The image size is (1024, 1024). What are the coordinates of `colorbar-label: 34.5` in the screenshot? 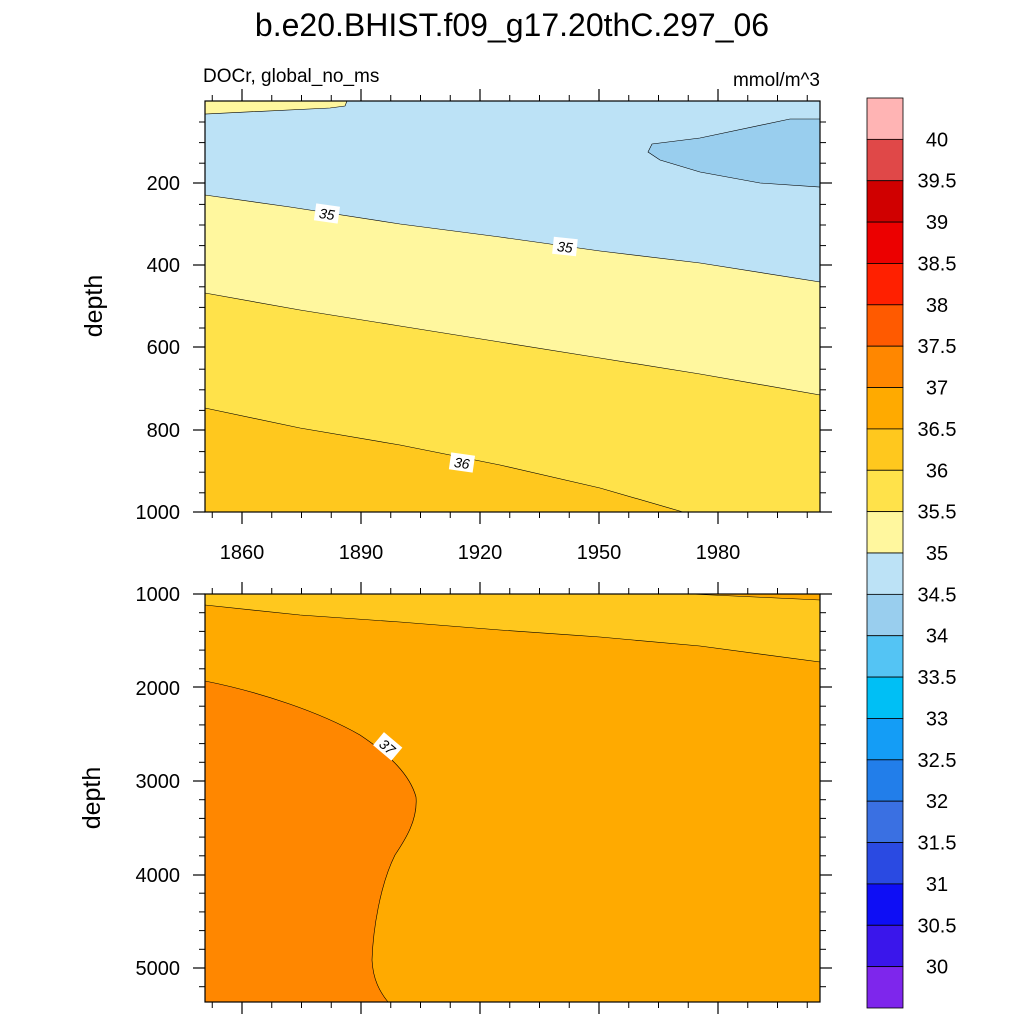 It's located at (937, 595).